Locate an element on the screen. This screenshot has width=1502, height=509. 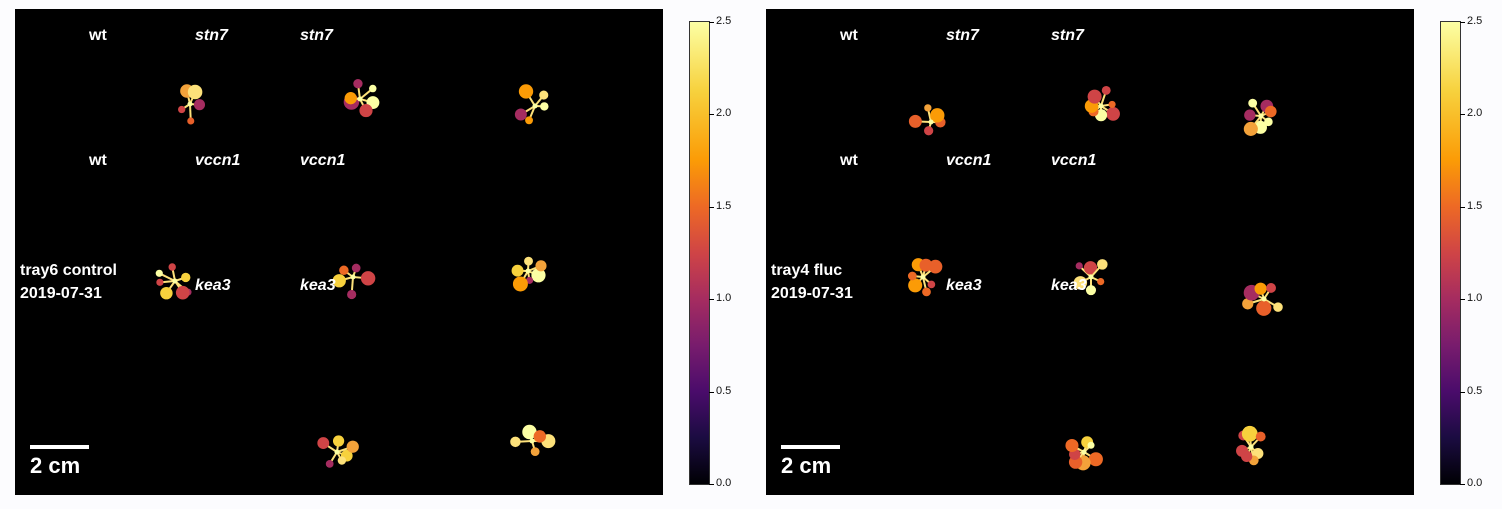
tray-name: tray6 control is located at coordinates (68, 270).